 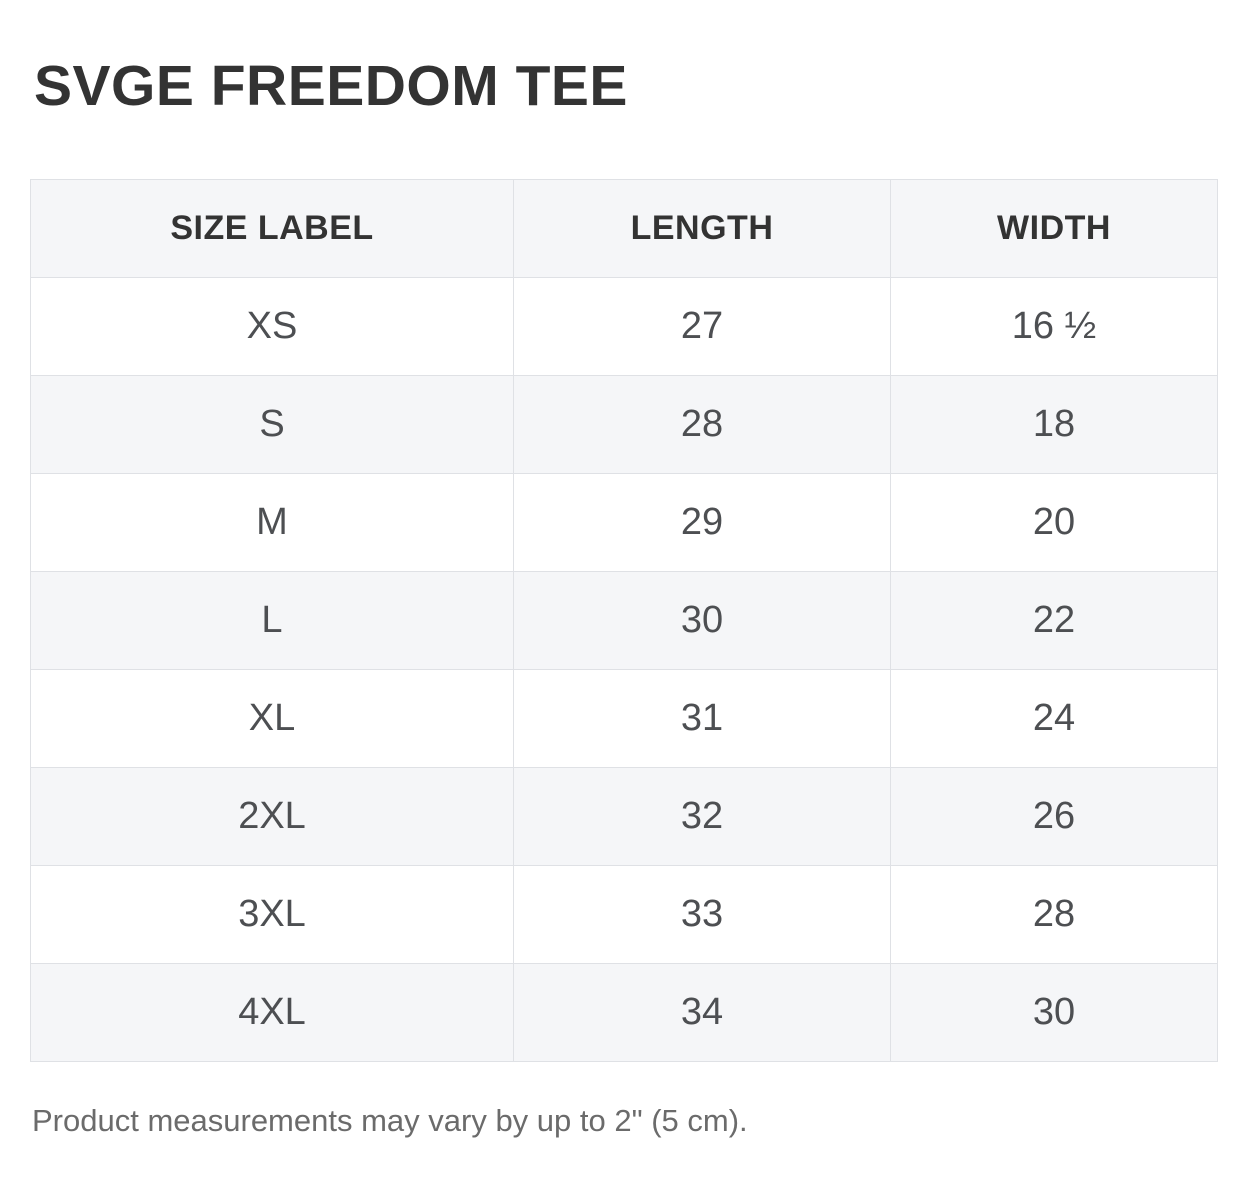 I want to click on size-cell: XL, so click(x=272, y=718).